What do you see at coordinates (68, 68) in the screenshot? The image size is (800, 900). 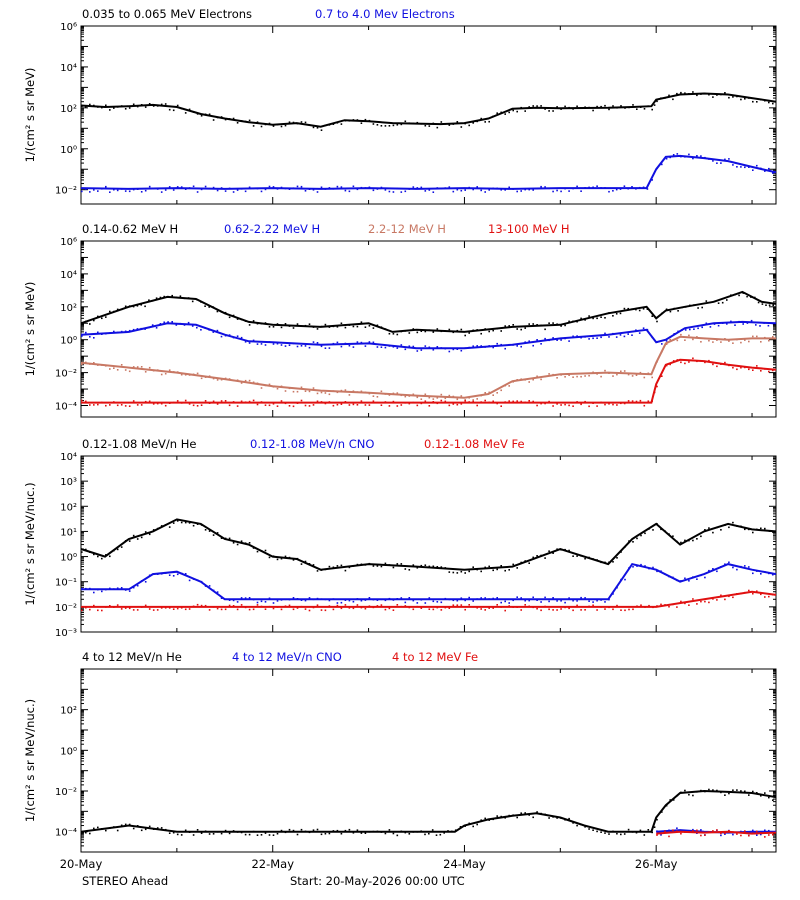 I see `y-tick-label: 10⁴` at bounding box center [68, 68].